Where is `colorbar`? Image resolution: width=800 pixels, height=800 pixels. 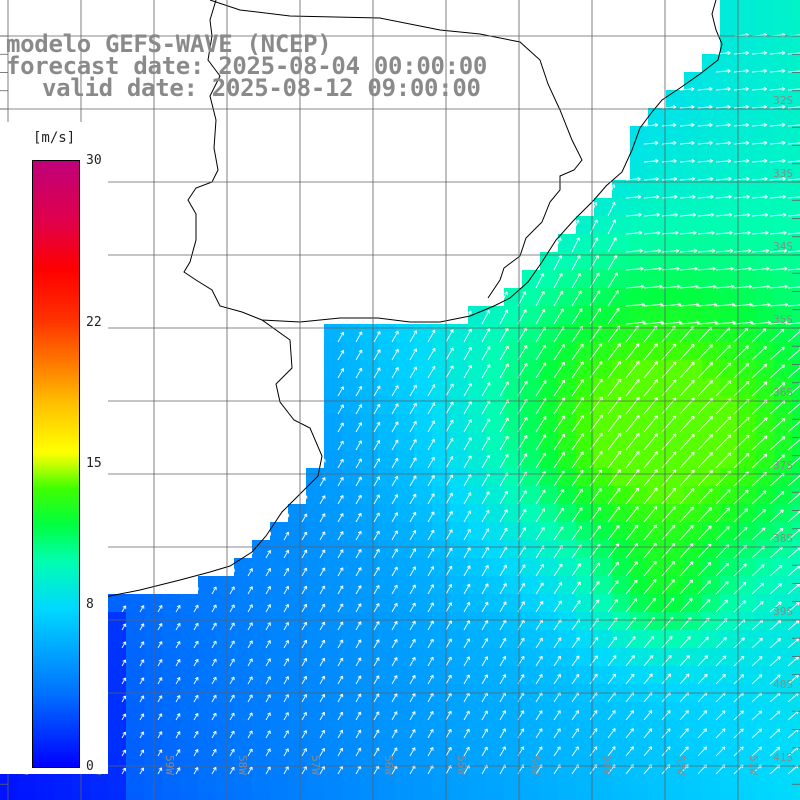
colorbar is located at coordinates (56, 464).